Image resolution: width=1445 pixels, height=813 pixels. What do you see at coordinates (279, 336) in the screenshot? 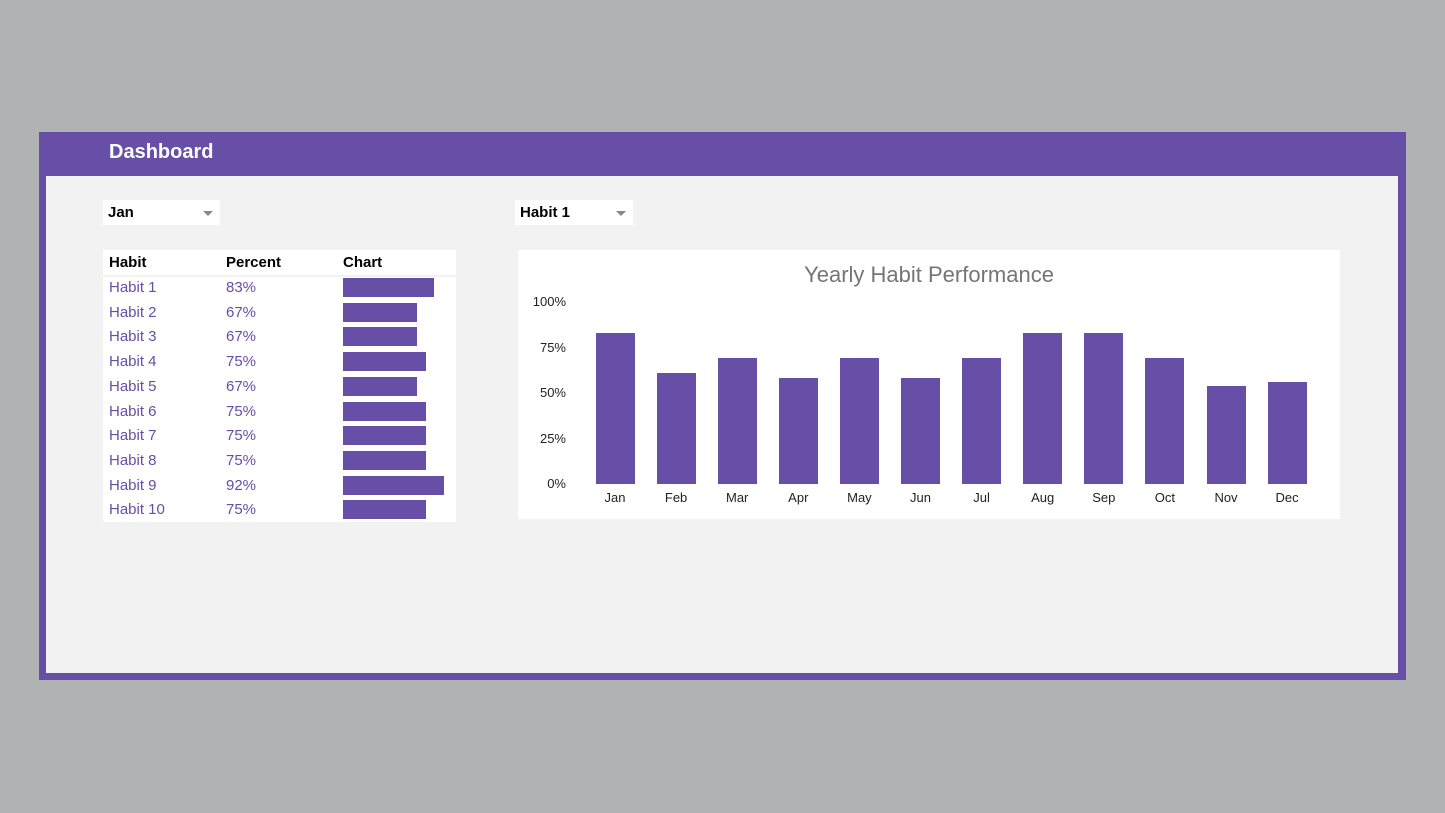
I see `table-row: Habit 3 67%` at bounding box center [279, 336].